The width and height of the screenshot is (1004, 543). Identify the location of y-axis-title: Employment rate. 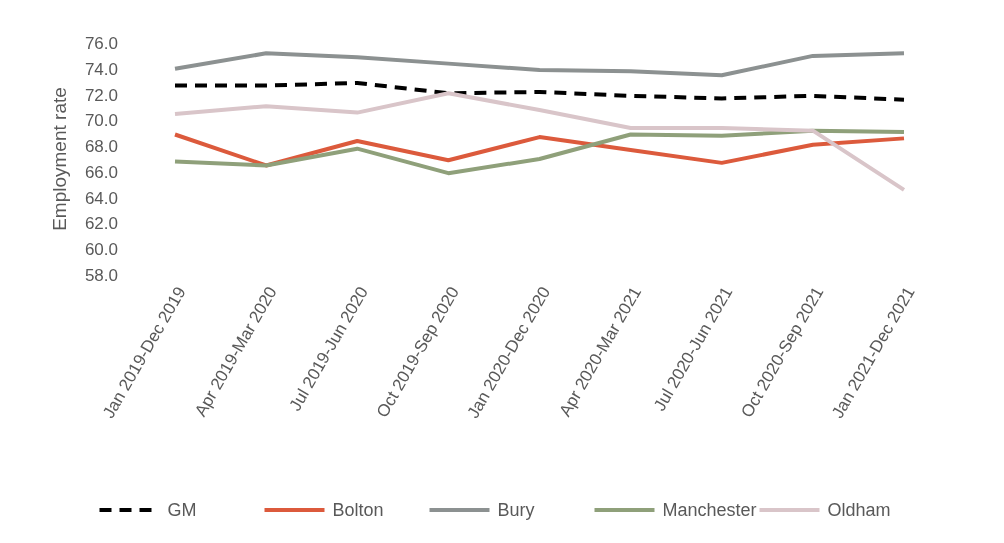
(59, 159).